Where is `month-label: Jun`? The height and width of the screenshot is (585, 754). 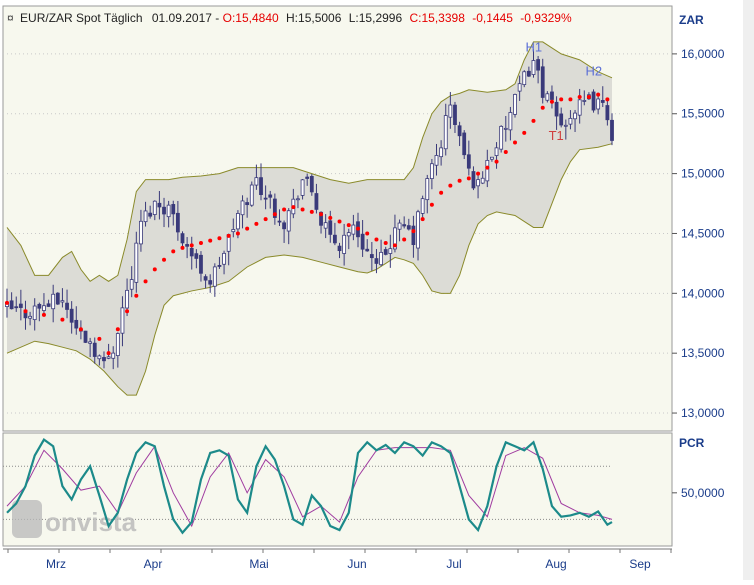 month-label: Jun is located at coordinates (356, 564).